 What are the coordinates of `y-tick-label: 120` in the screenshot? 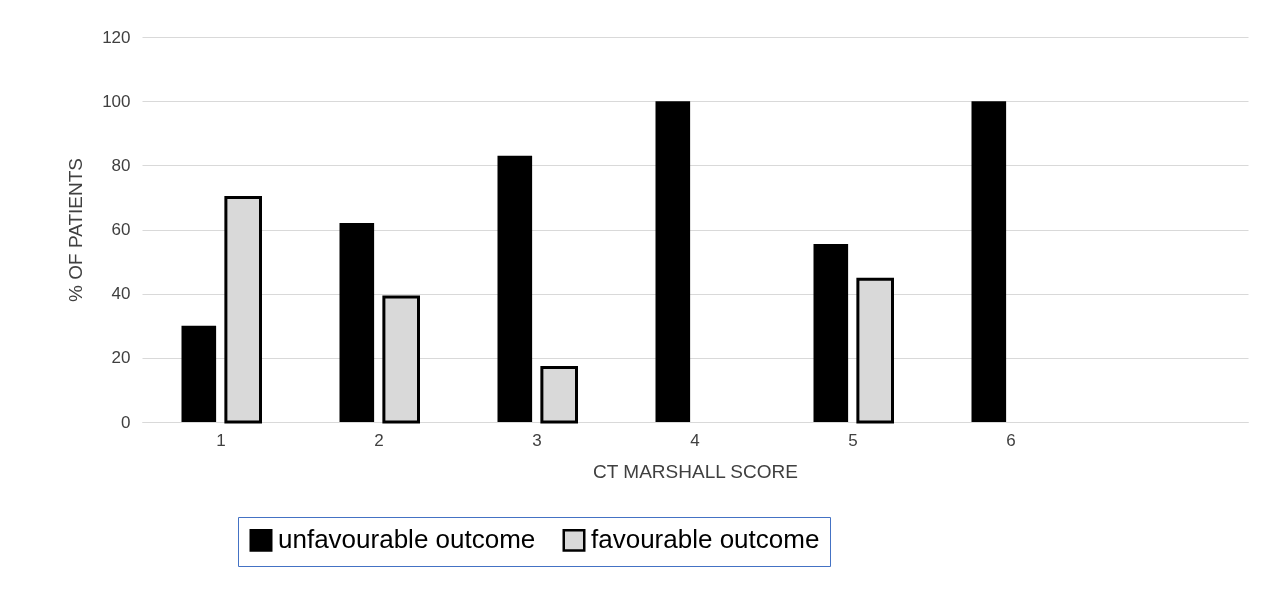 It's located at (116, 37).